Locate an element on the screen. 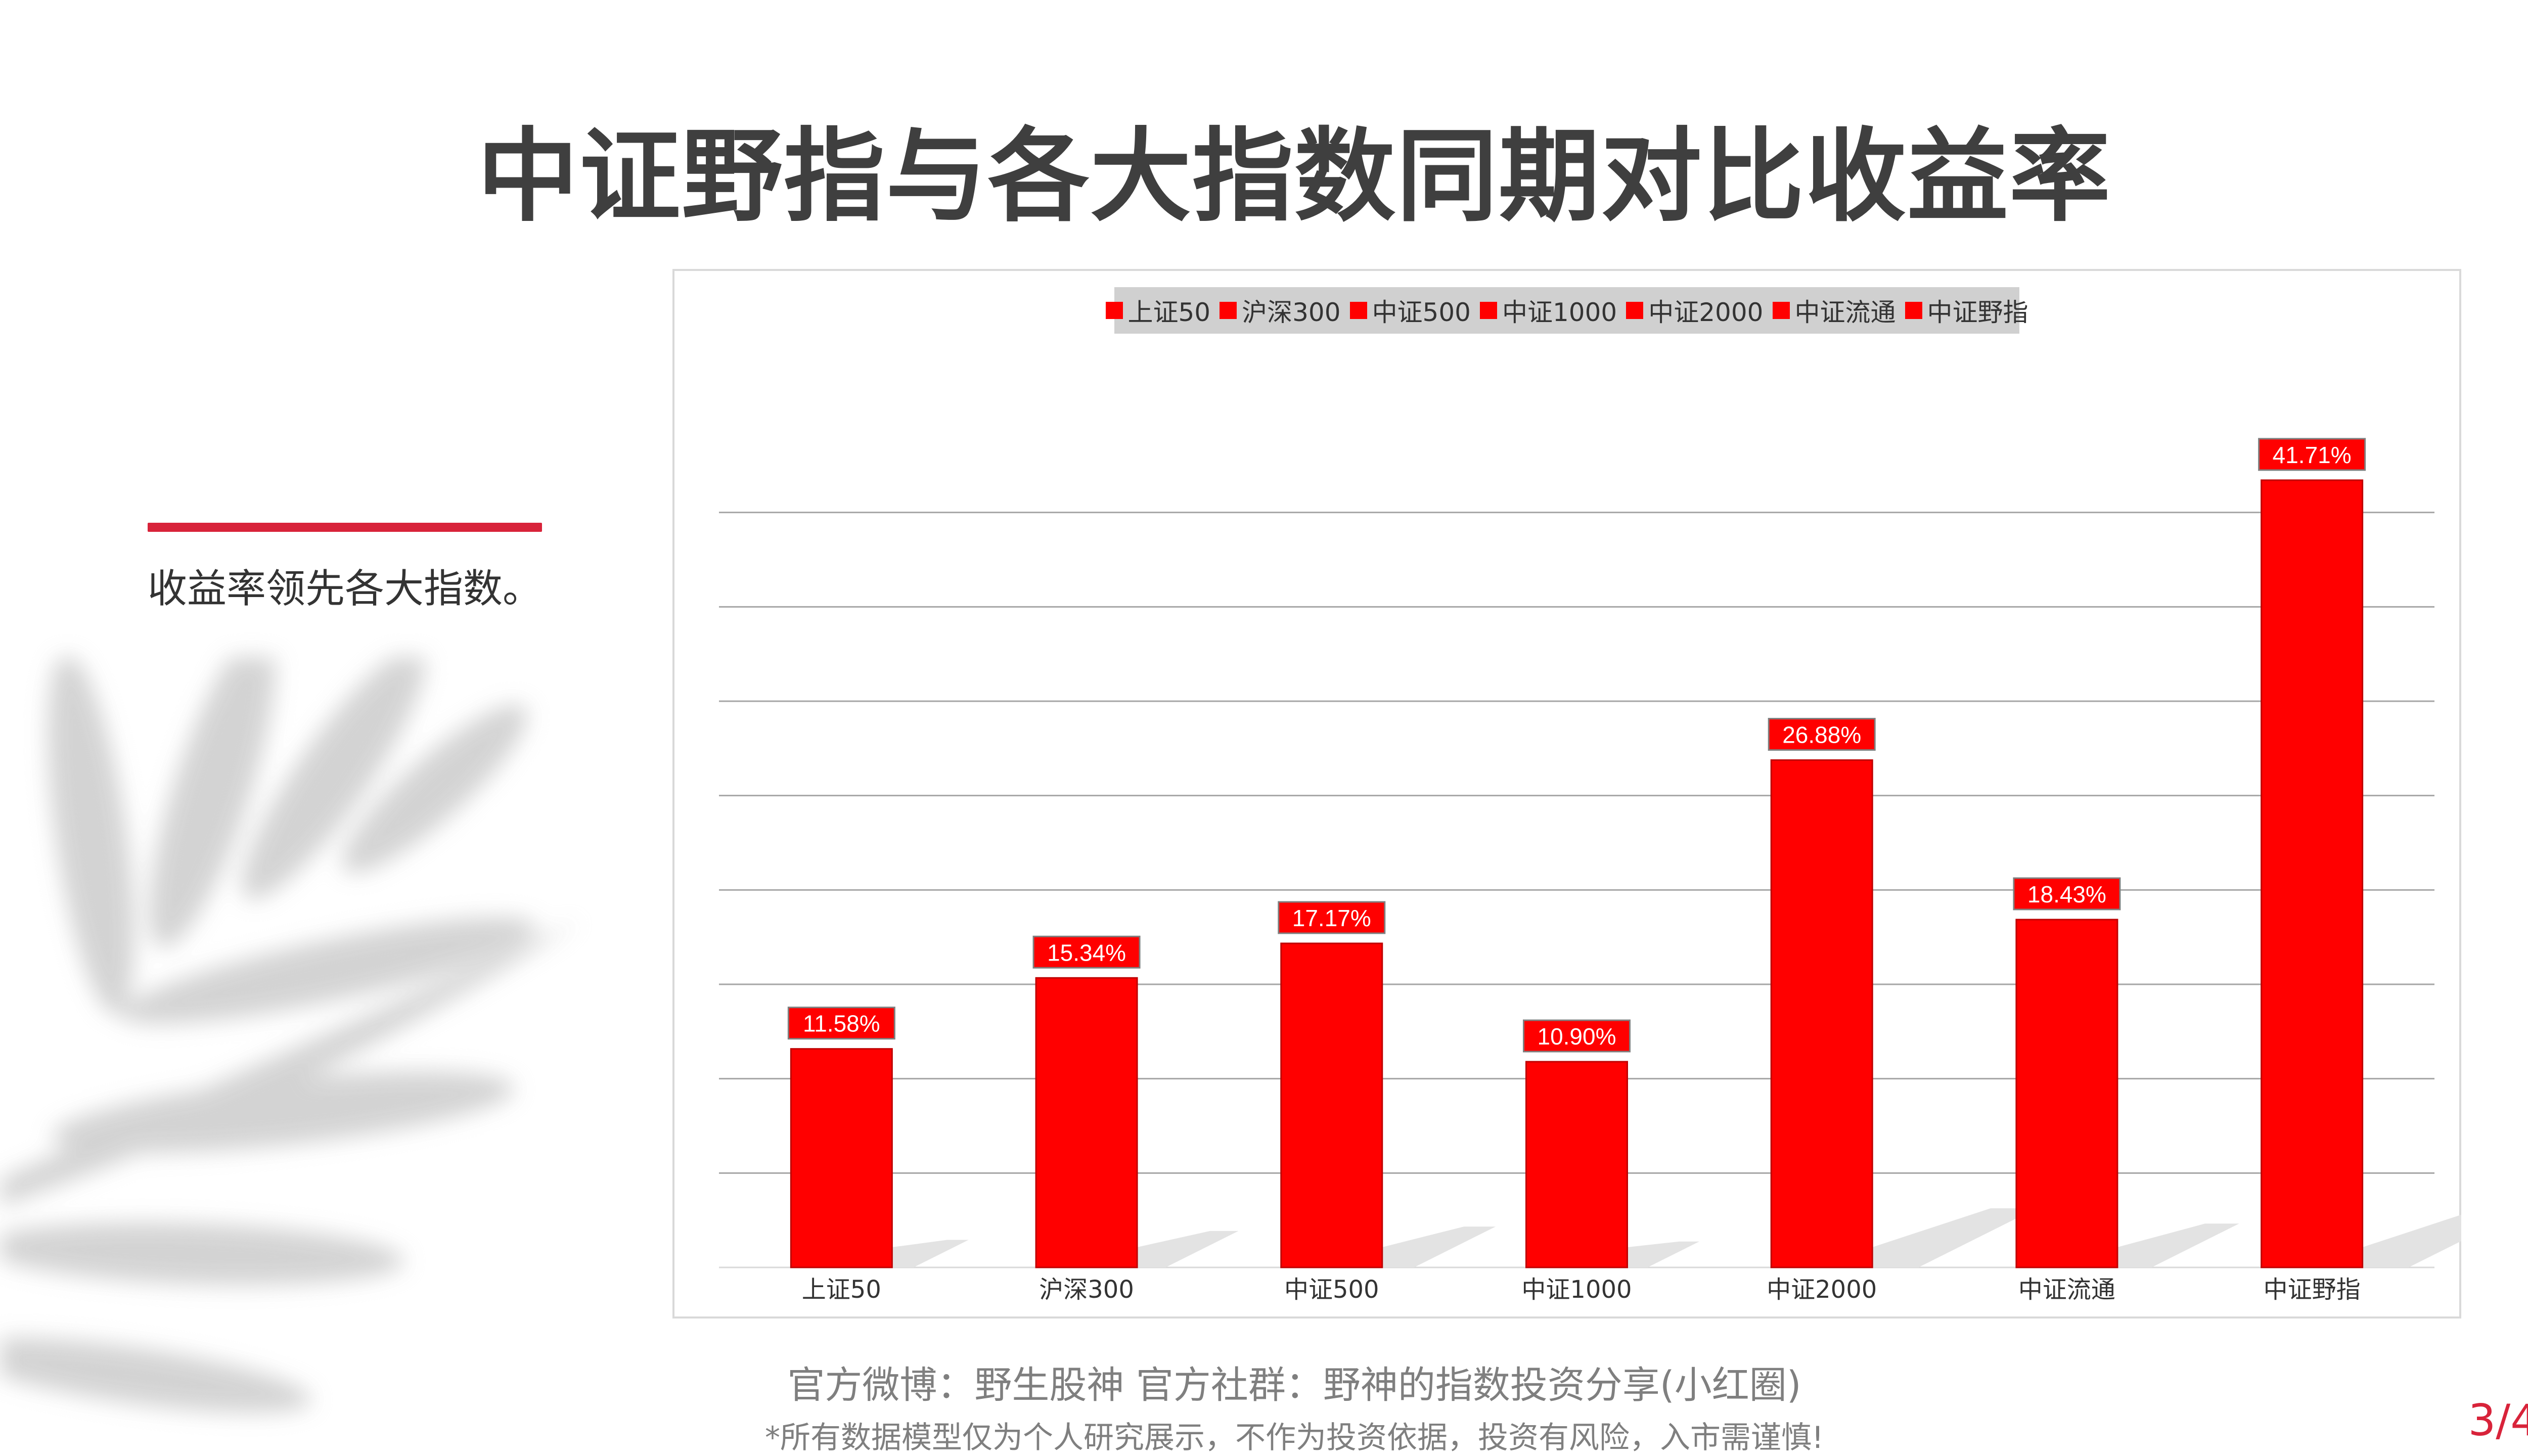 The width and height of the screenshot is (2528, 1456). legend-label: 中证1000 is located at coordinates (1560, 312).